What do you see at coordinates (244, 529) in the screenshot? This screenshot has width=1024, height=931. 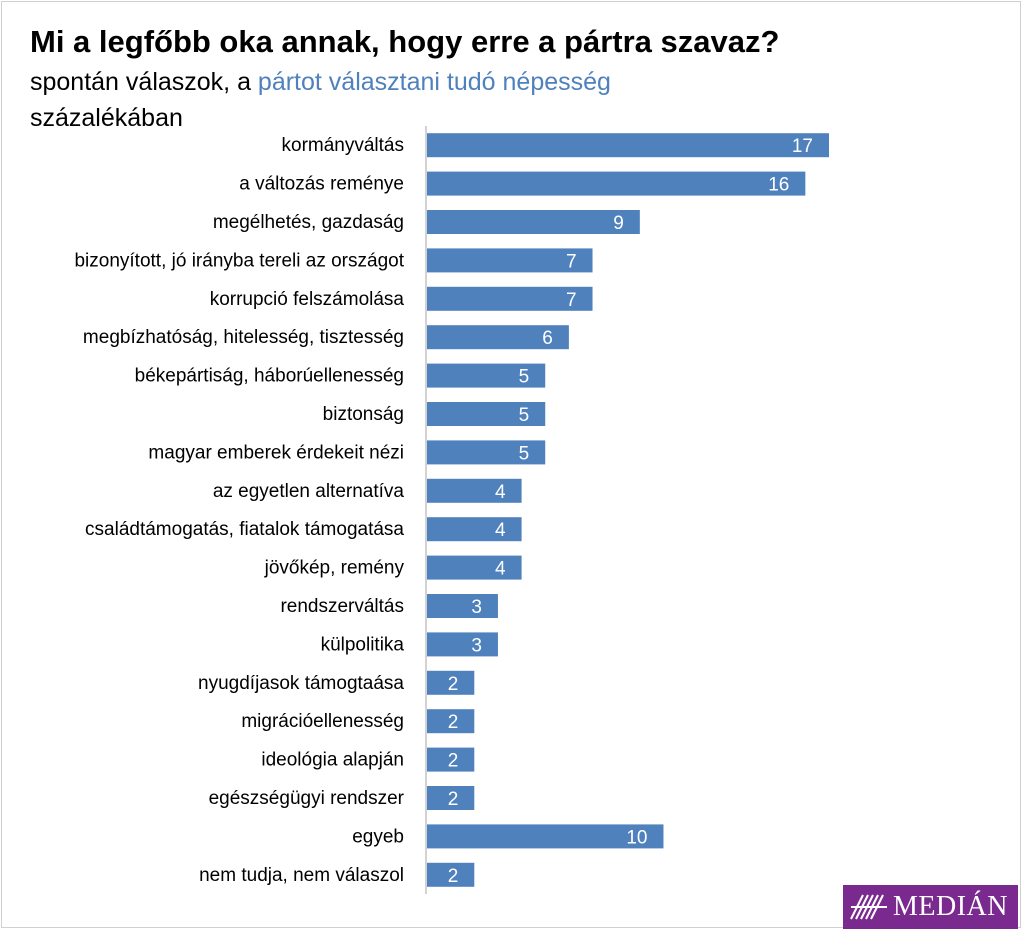 I see `category-label: családtámogatás, fiatalok támogatása` at bounding box center [244, 529].